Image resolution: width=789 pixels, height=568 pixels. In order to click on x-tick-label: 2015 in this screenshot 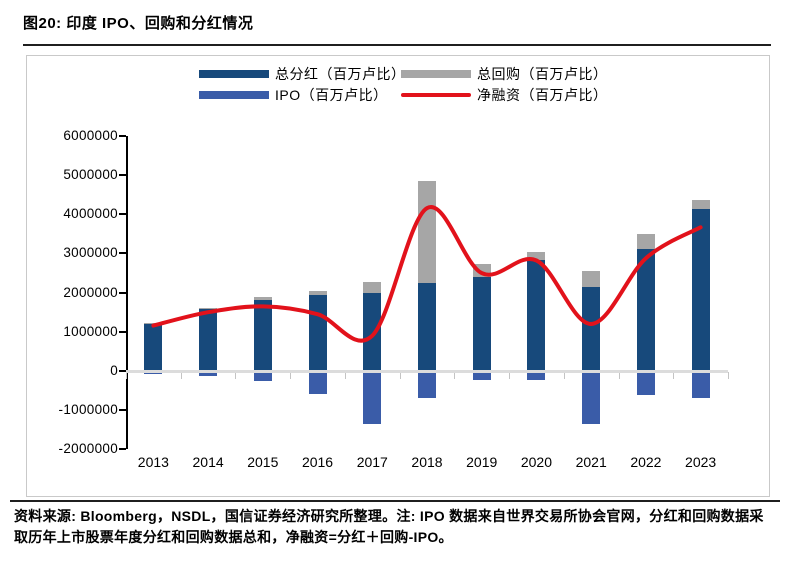, I will do `click(263, 462)`.